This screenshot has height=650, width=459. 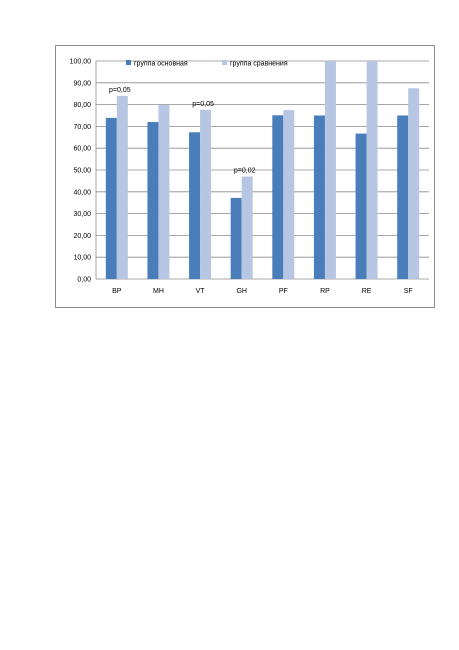 I want to click on y-tick-label: 80,00, so click(x=82, y=105).